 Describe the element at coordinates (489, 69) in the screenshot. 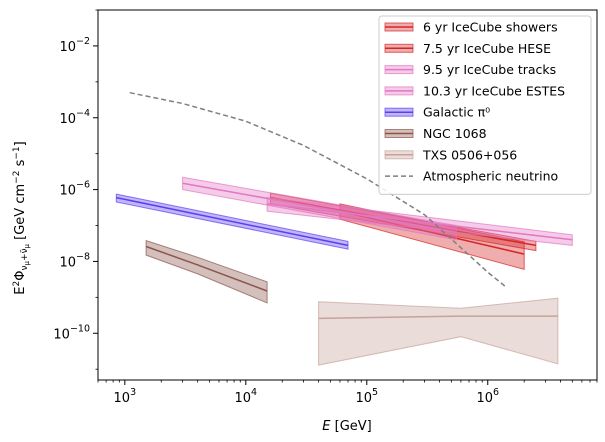

I see `legend-label: 9.5 yr IceCube tracks` at that location.